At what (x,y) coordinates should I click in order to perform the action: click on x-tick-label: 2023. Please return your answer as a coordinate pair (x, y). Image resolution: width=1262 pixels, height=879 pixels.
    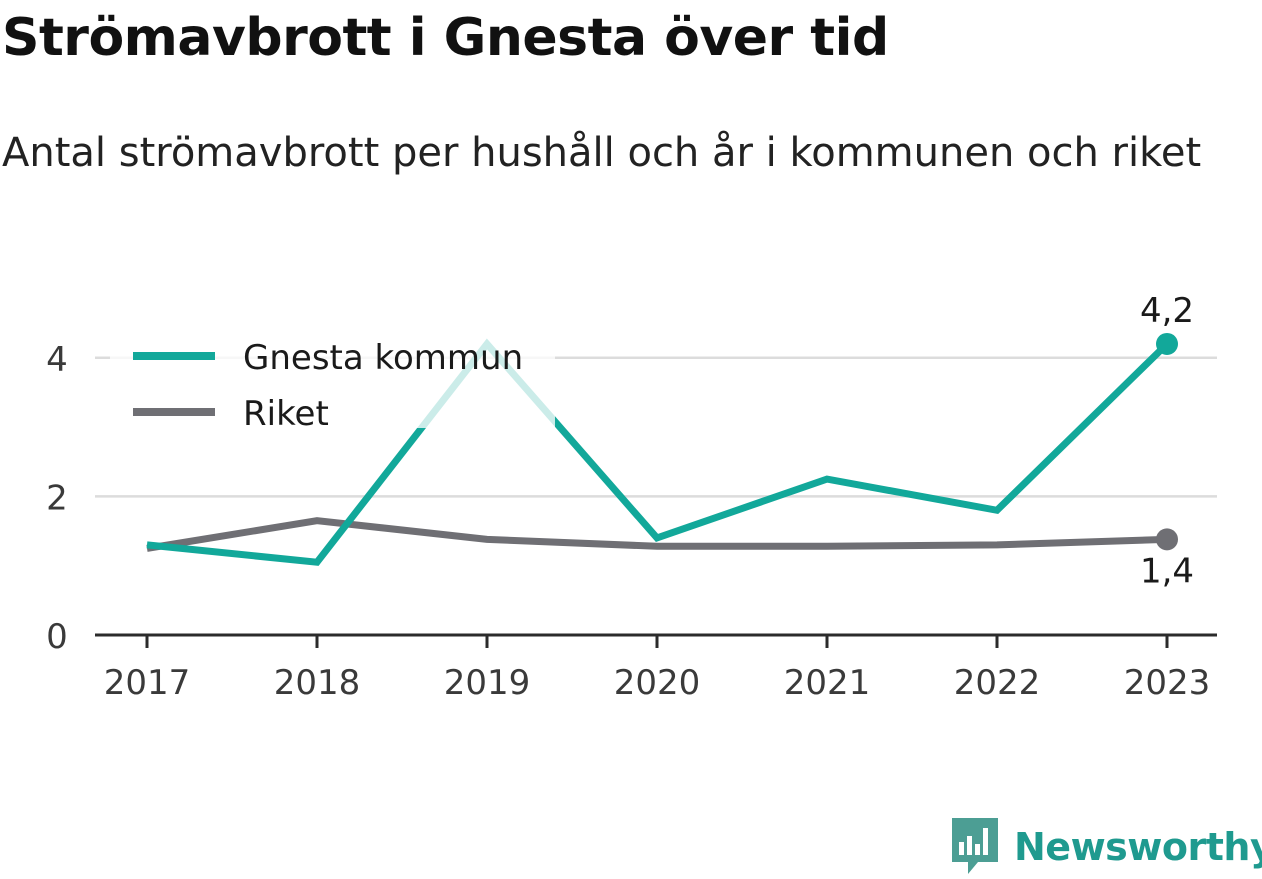
    Looking at the image, I should click on (1167, 683).